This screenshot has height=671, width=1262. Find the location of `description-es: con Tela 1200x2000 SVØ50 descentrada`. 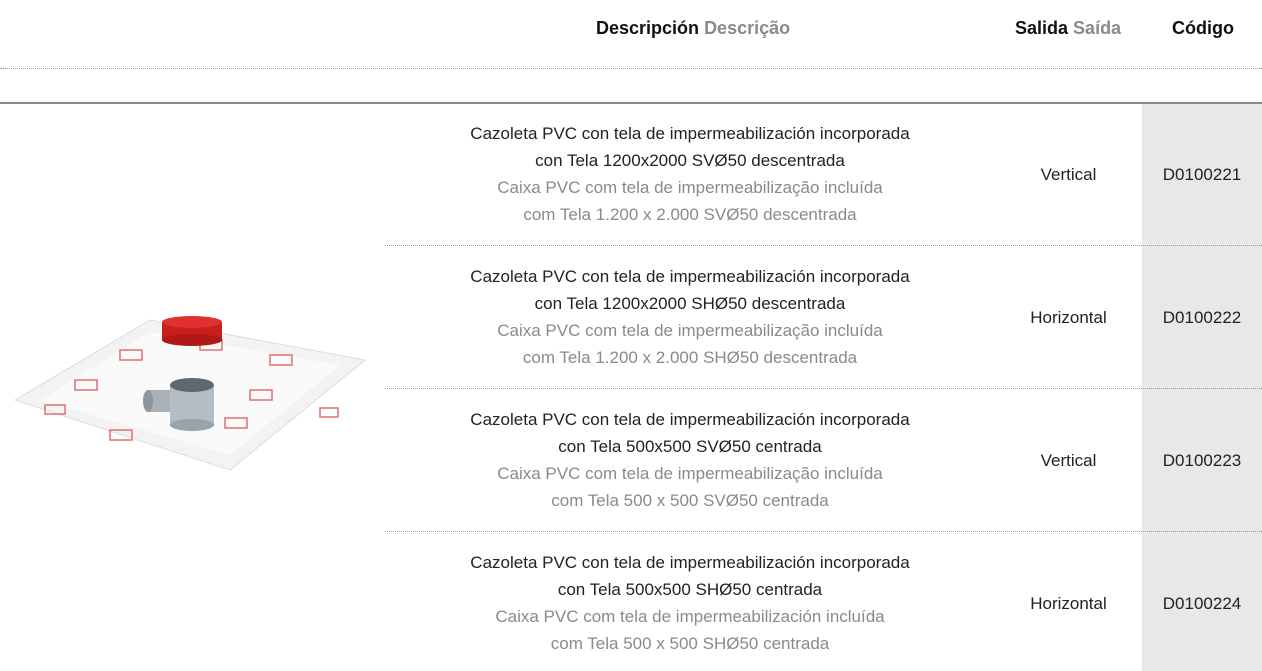

description-es: con Tela 1200x2000 SVØ50 descentrada is located at coordinates (690, 160).